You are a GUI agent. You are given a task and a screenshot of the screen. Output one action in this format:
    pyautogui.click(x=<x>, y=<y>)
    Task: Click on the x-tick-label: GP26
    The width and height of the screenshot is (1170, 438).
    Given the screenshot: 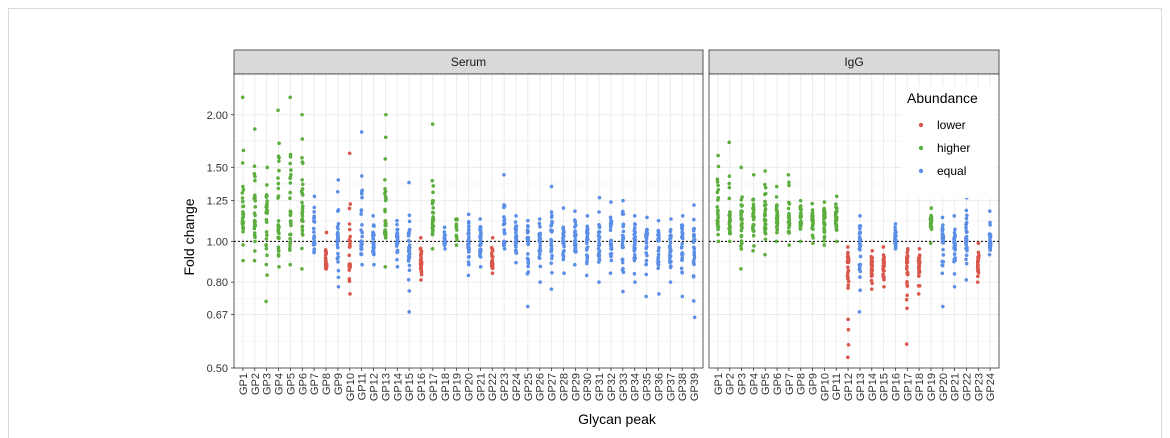 What is the action you would take?
    pyautogui.click(x=541, y=387)
    